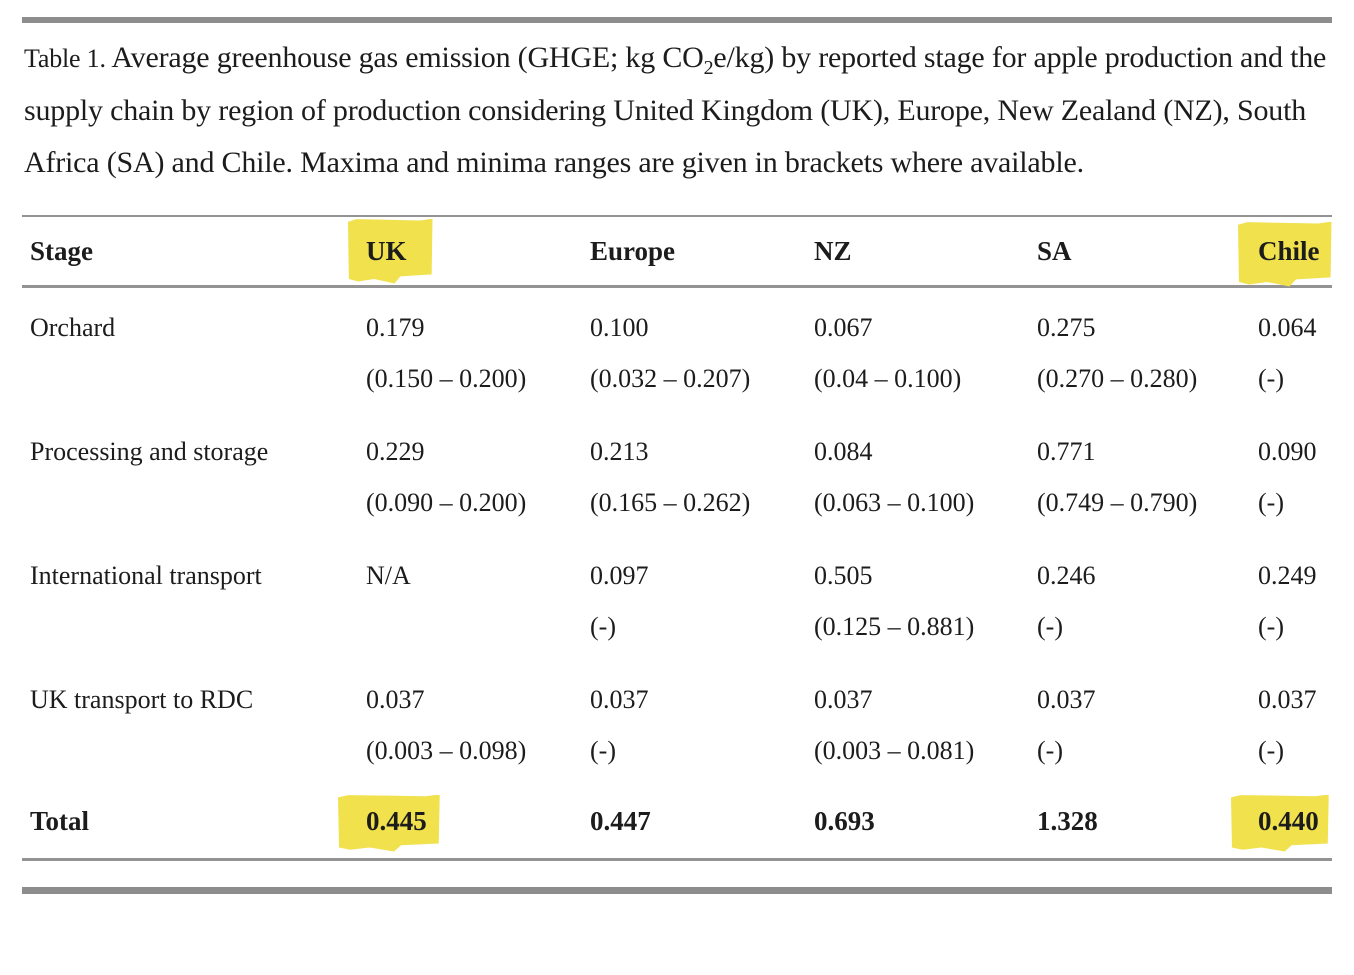 This screenshot has height=975, width=1354. Describe the element at coordinates (708, 68) in the screenshot. I see `caption-co2-subscript: 2` at that location.